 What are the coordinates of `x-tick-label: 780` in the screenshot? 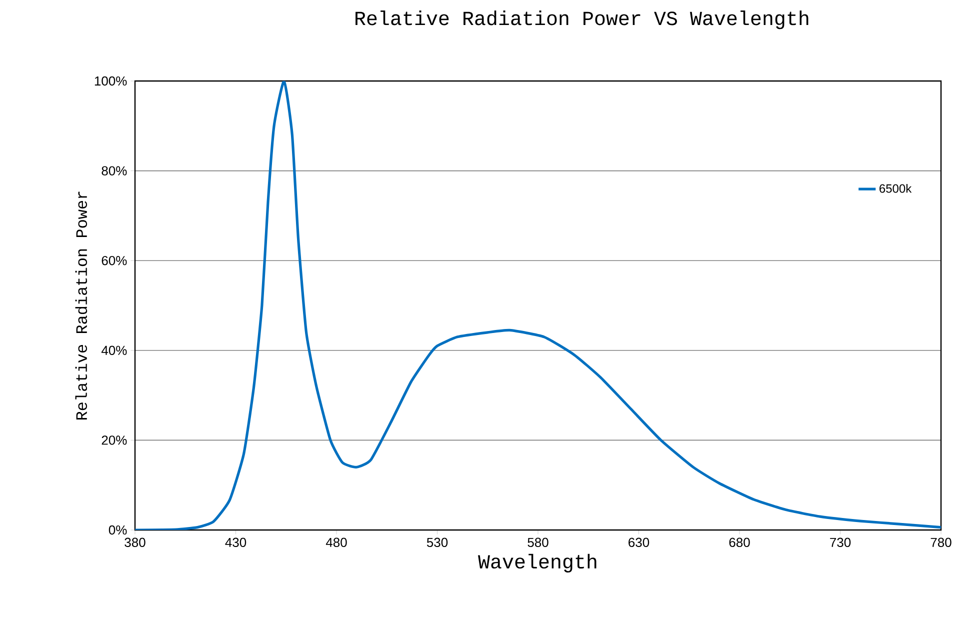 It's located at (941, 543).